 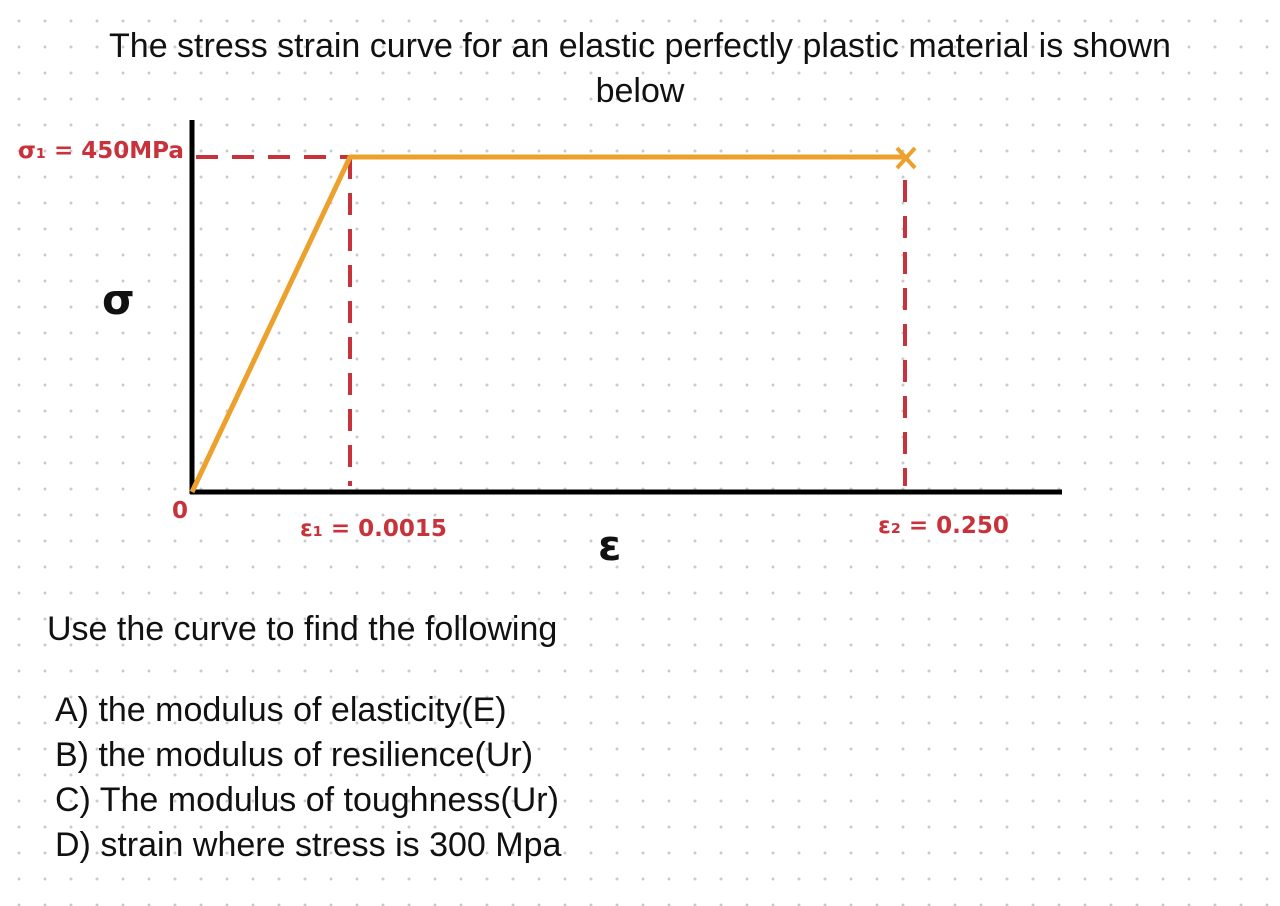 What do you see at coordinates (308, 845) in the screenshot?
I see `question: D) strain where stress is 300 Mpa` at bounding box center [308, 845].